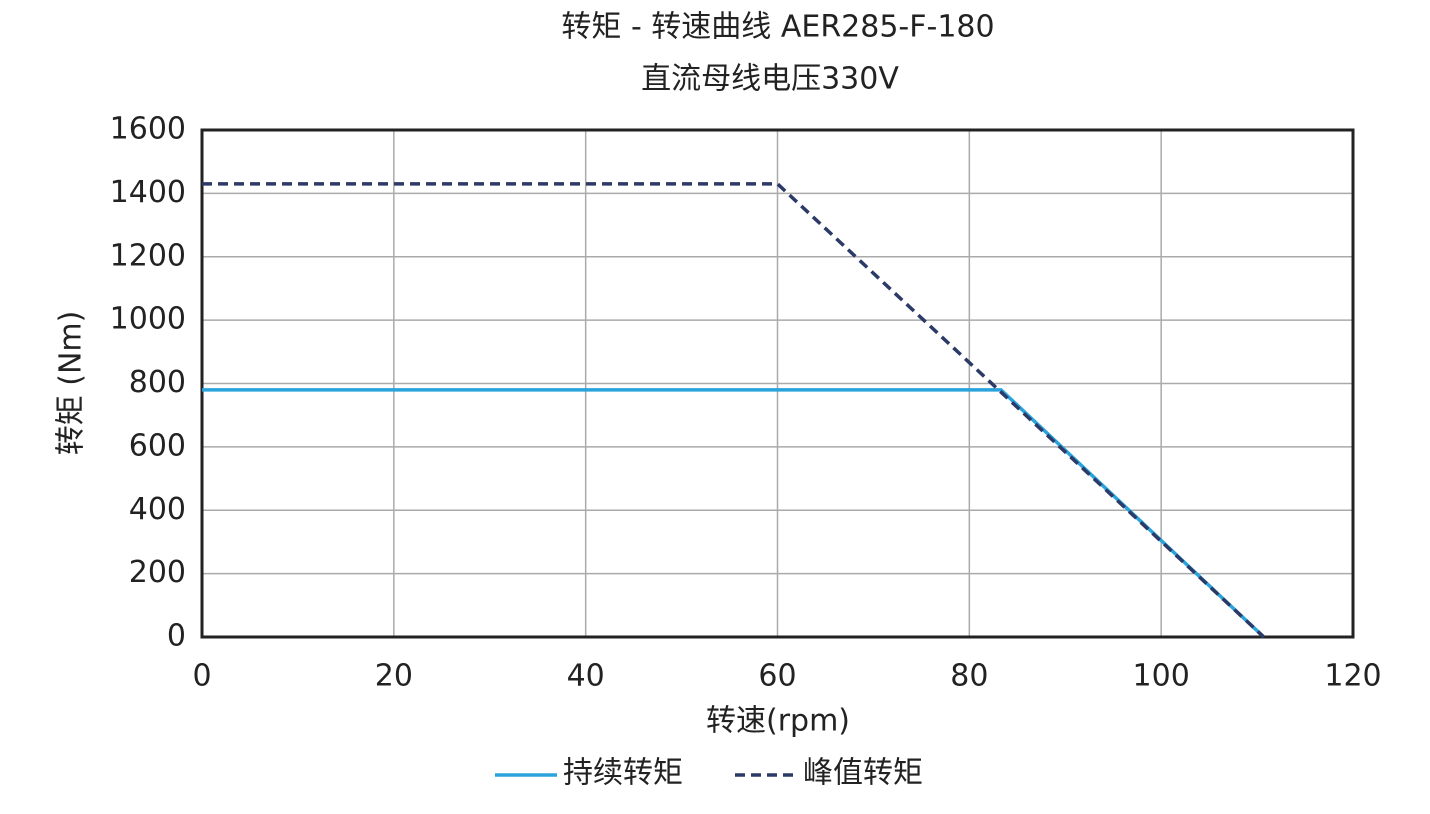 Image resolution: width=1430 pixels, height=814 pixels. What do you see at coordinates (969, 676) in the screenshot?
I see `x-tick-label: 80` at bounding box center [969, 676].